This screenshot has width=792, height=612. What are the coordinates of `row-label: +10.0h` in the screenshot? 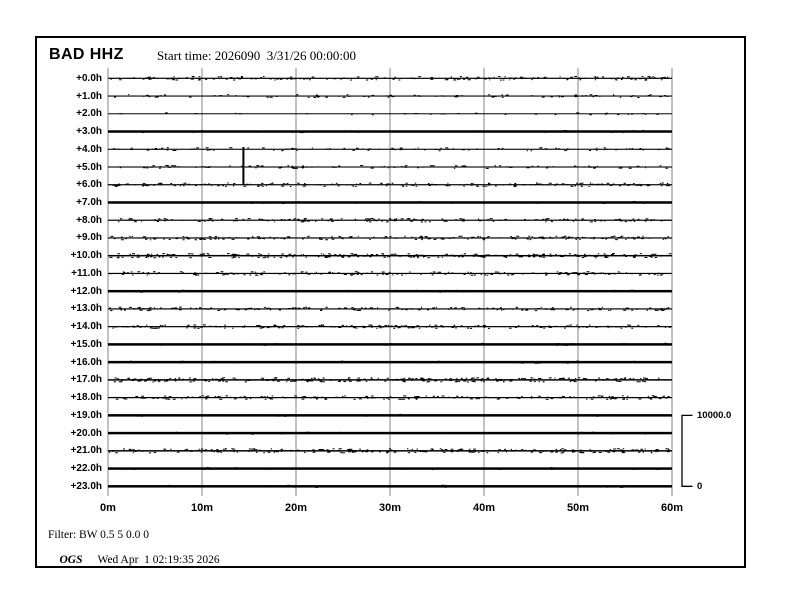 It's located at (86, 256).